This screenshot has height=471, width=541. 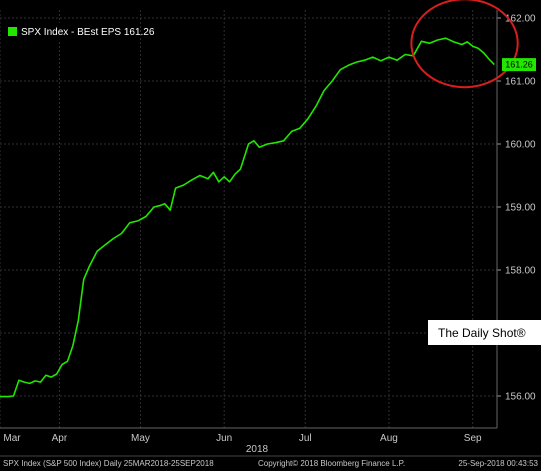 I want to click on last-value-box, so click(x=519, y=65).